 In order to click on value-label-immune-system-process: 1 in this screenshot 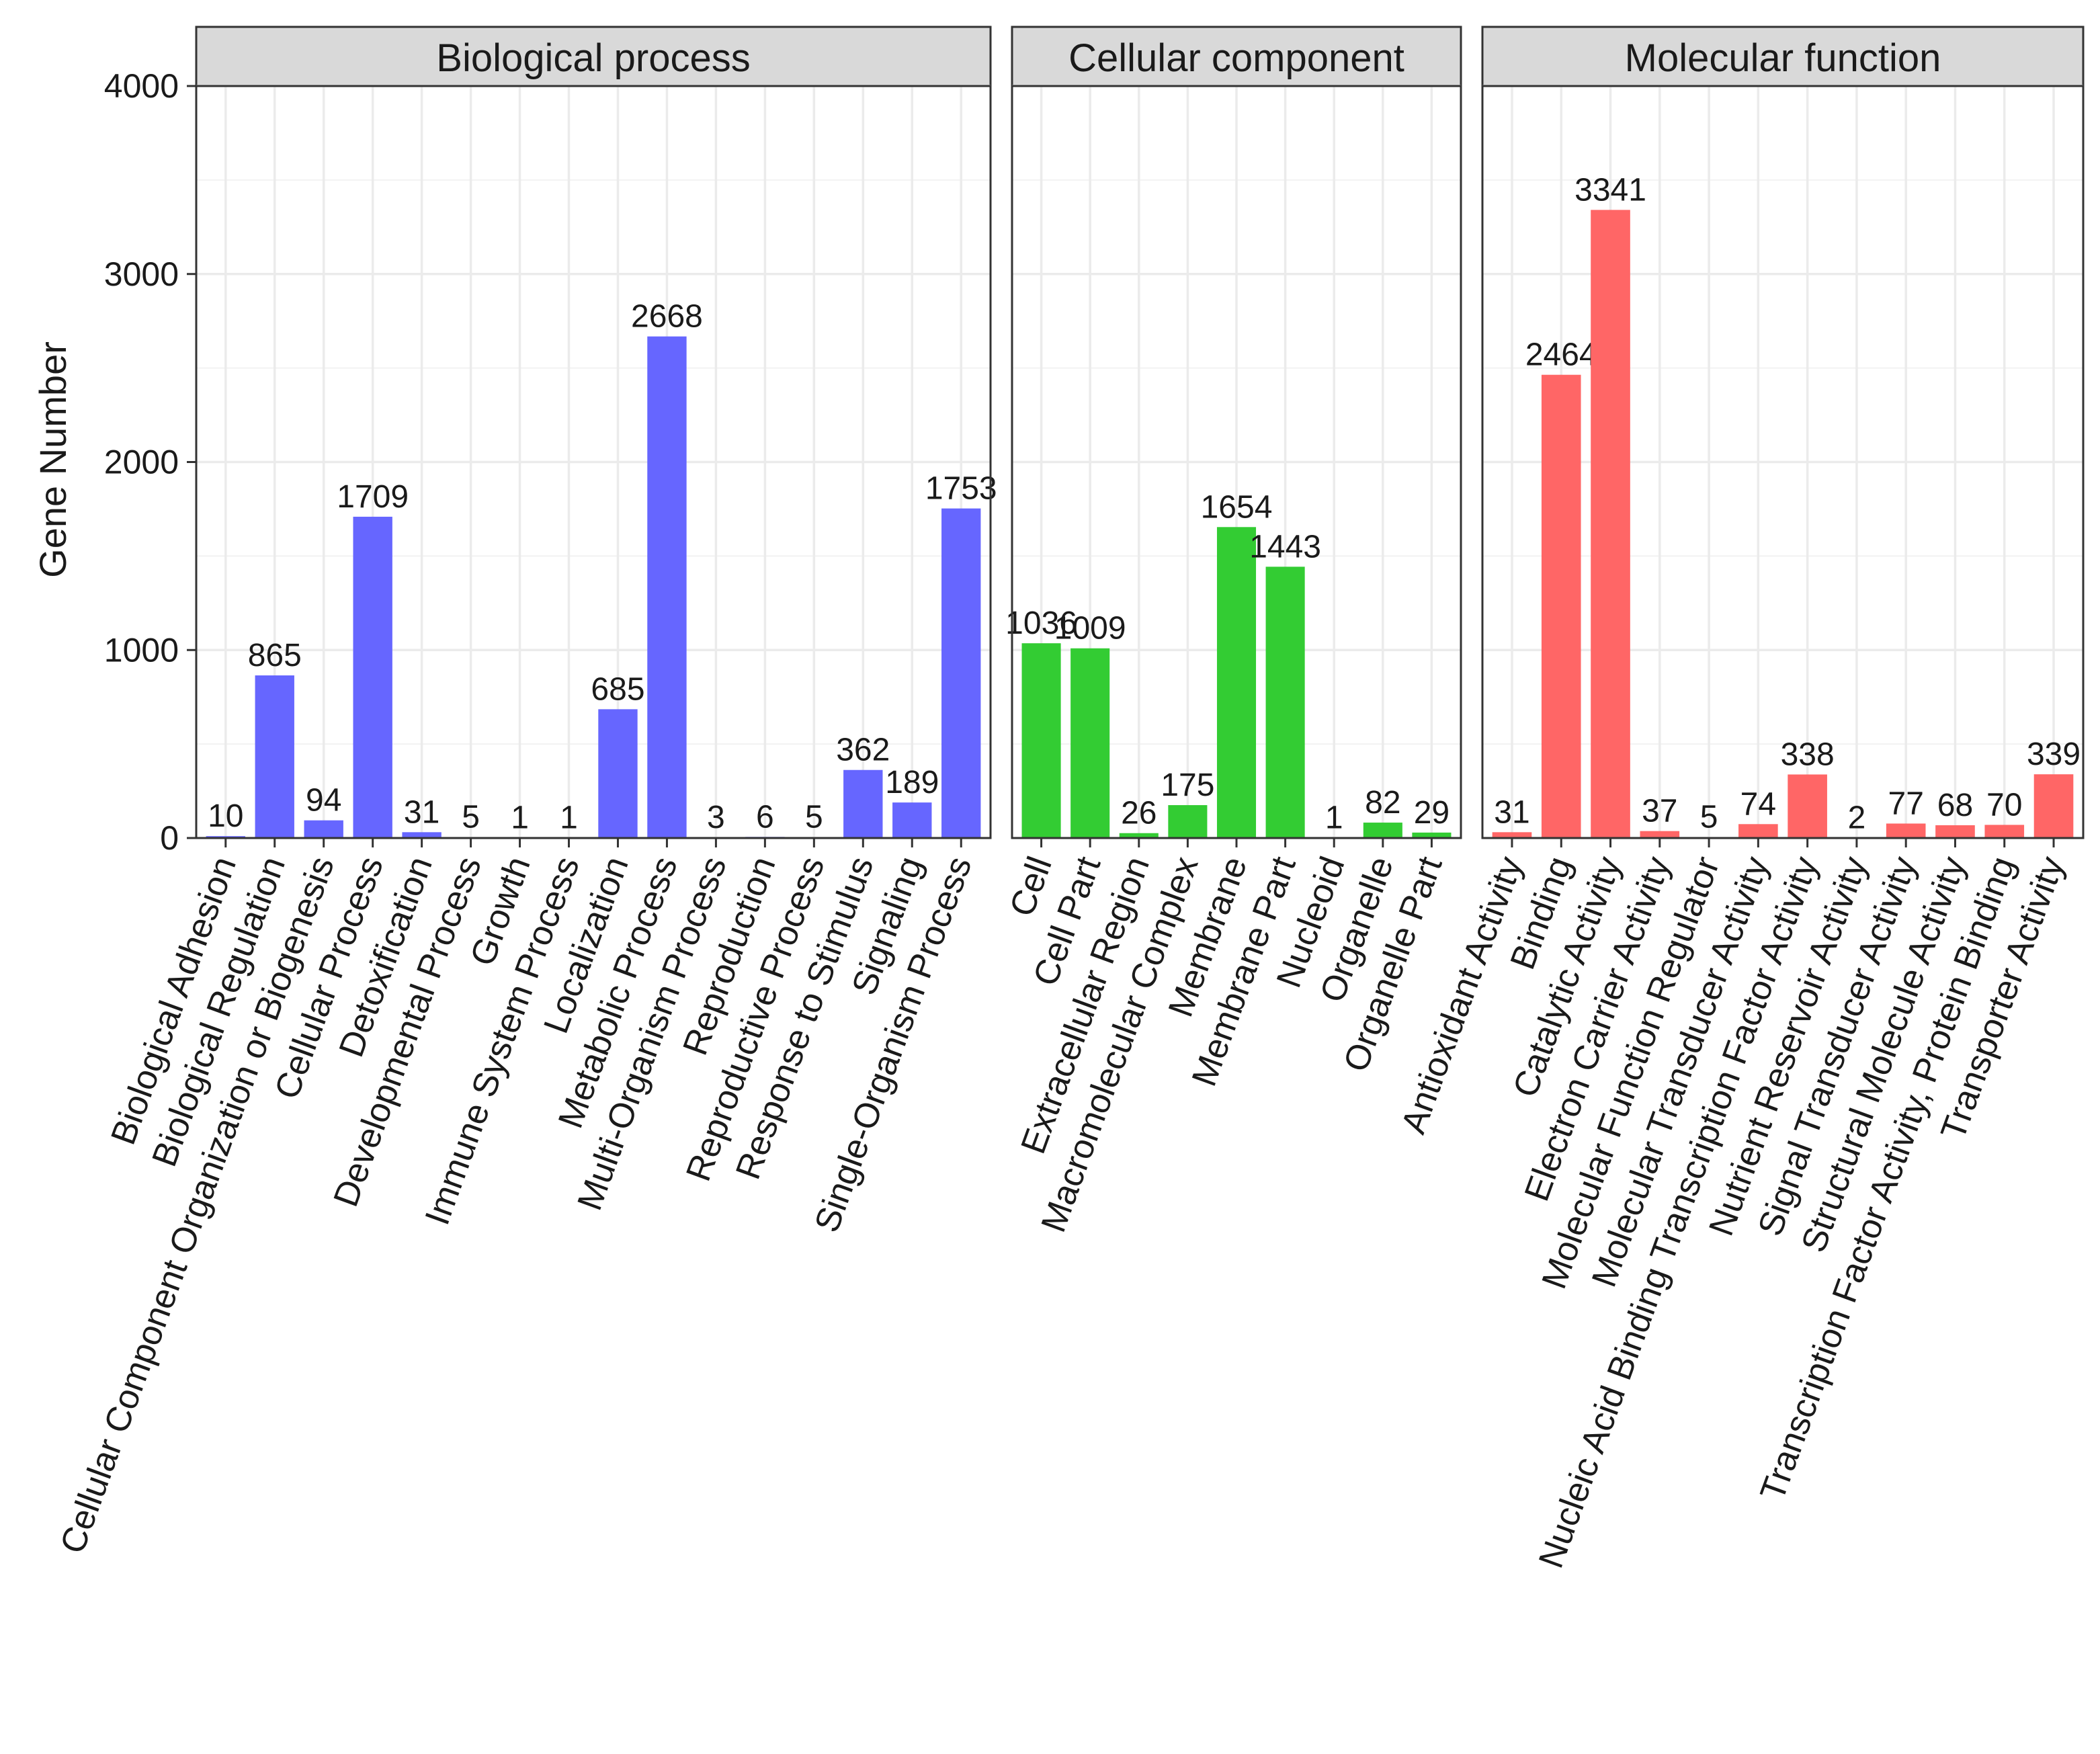, I will do `click(569, 818)`.